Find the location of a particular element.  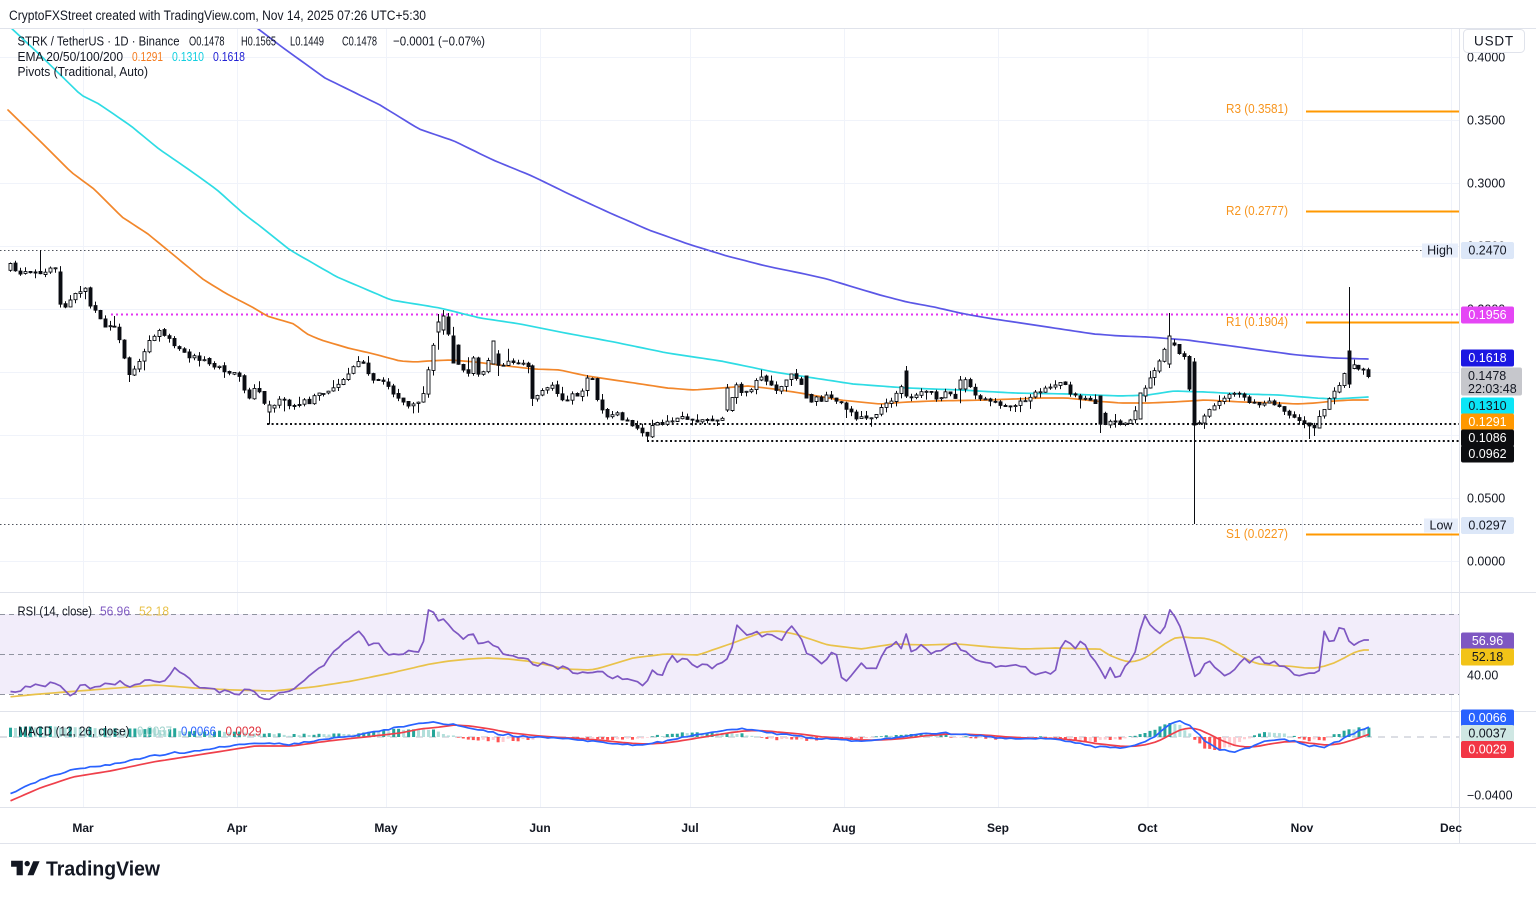

svg-text: TradingView is located at coordinates (103, 869).